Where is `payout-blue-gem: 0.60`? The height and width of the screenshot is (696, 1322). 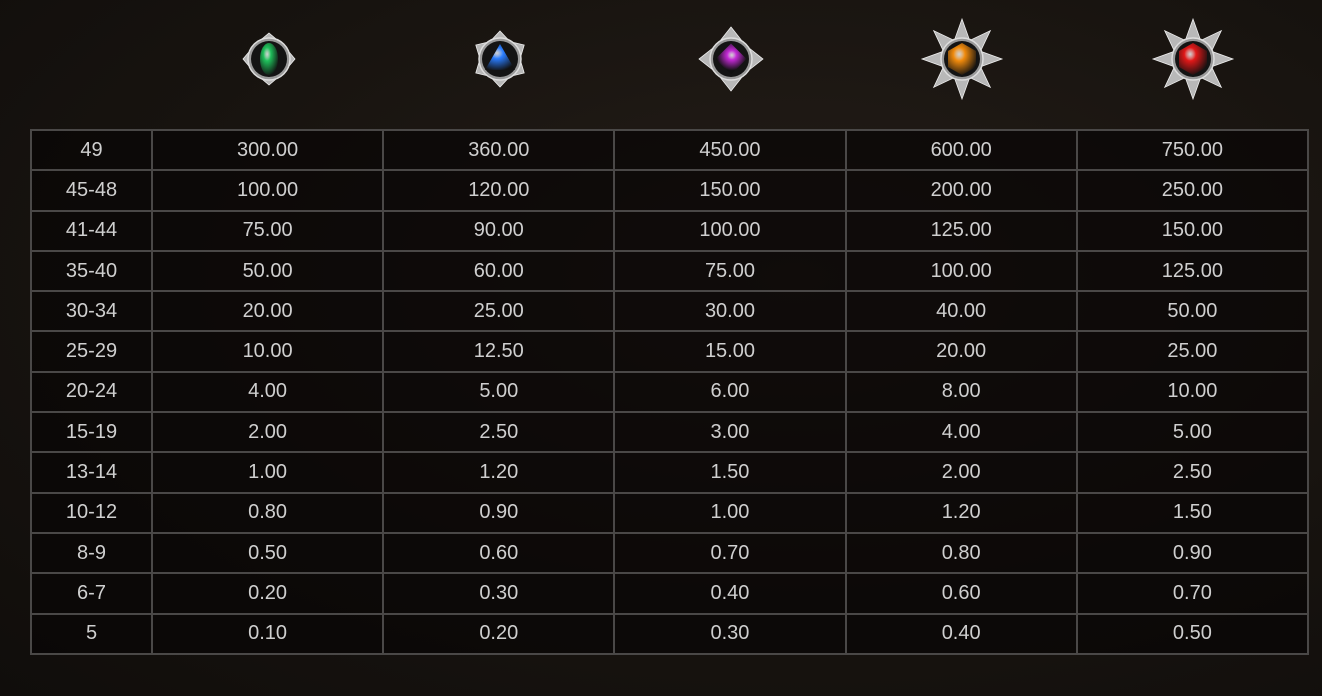
payout-blue-gem: 0.60 is located at coordinates (499, 553).